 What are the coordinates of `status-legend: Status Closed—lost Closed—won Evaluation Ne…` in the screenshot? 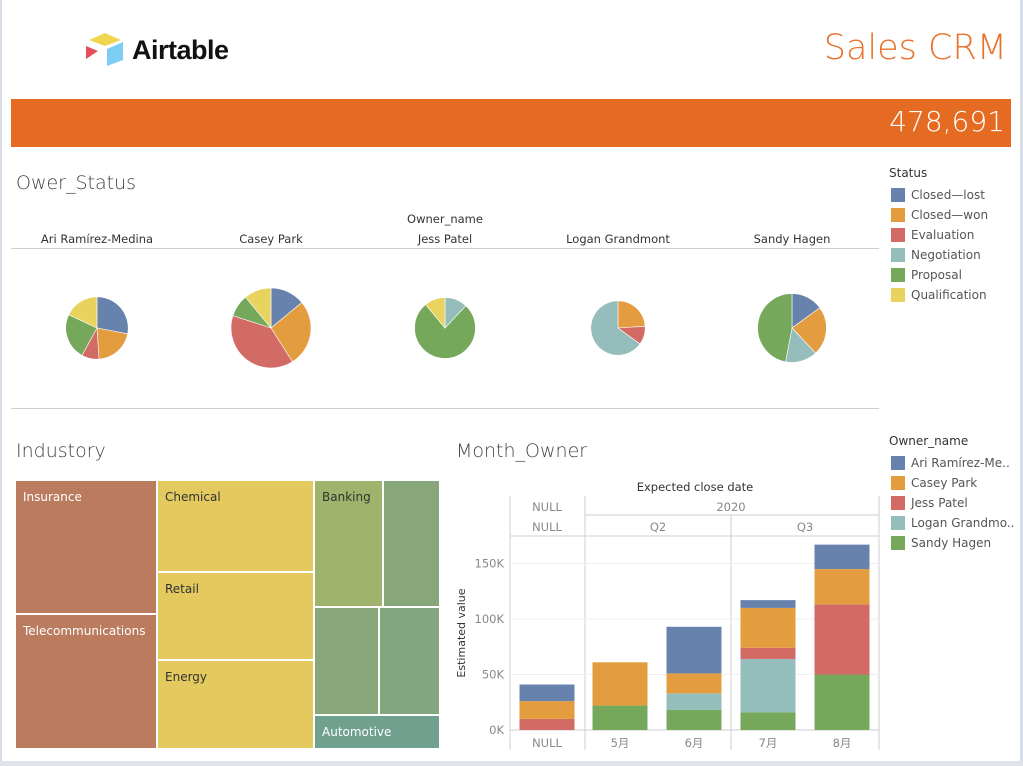 It's located at (938, 235).